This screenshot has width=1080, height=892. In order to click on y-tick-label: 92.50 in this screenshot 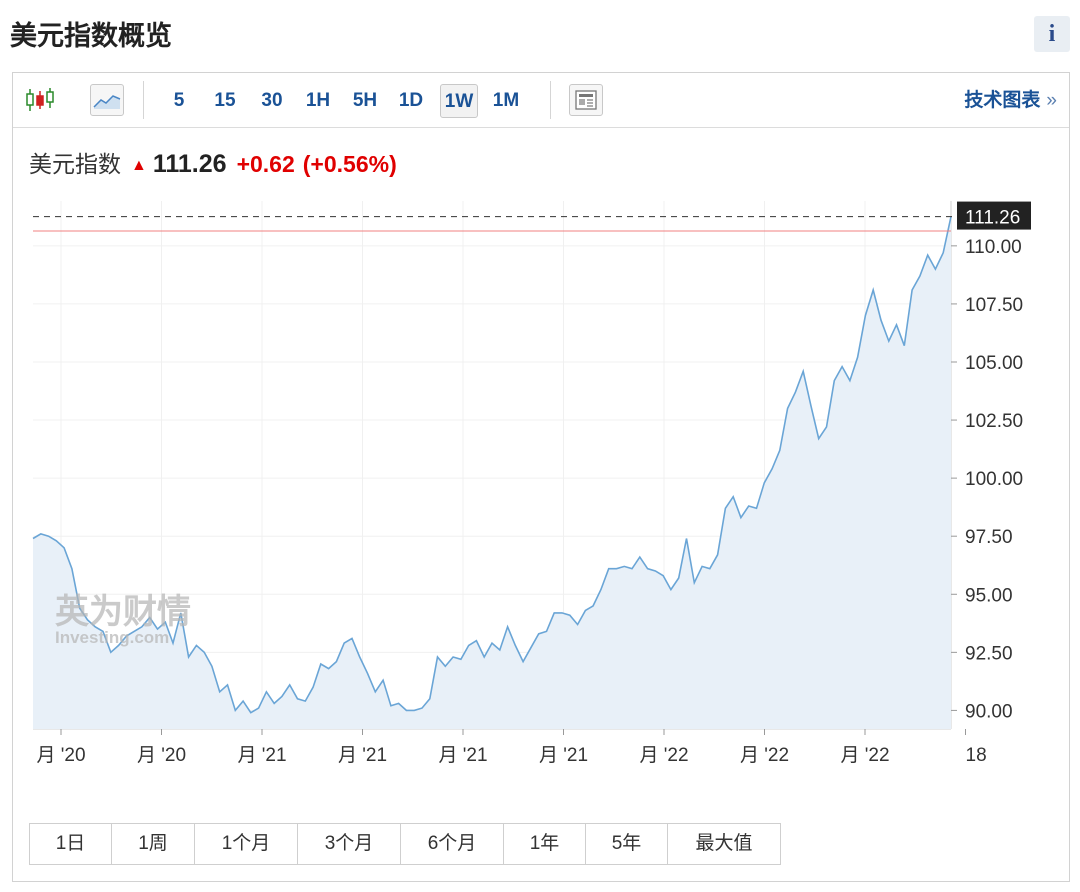, I will do `click(989, 653)`.